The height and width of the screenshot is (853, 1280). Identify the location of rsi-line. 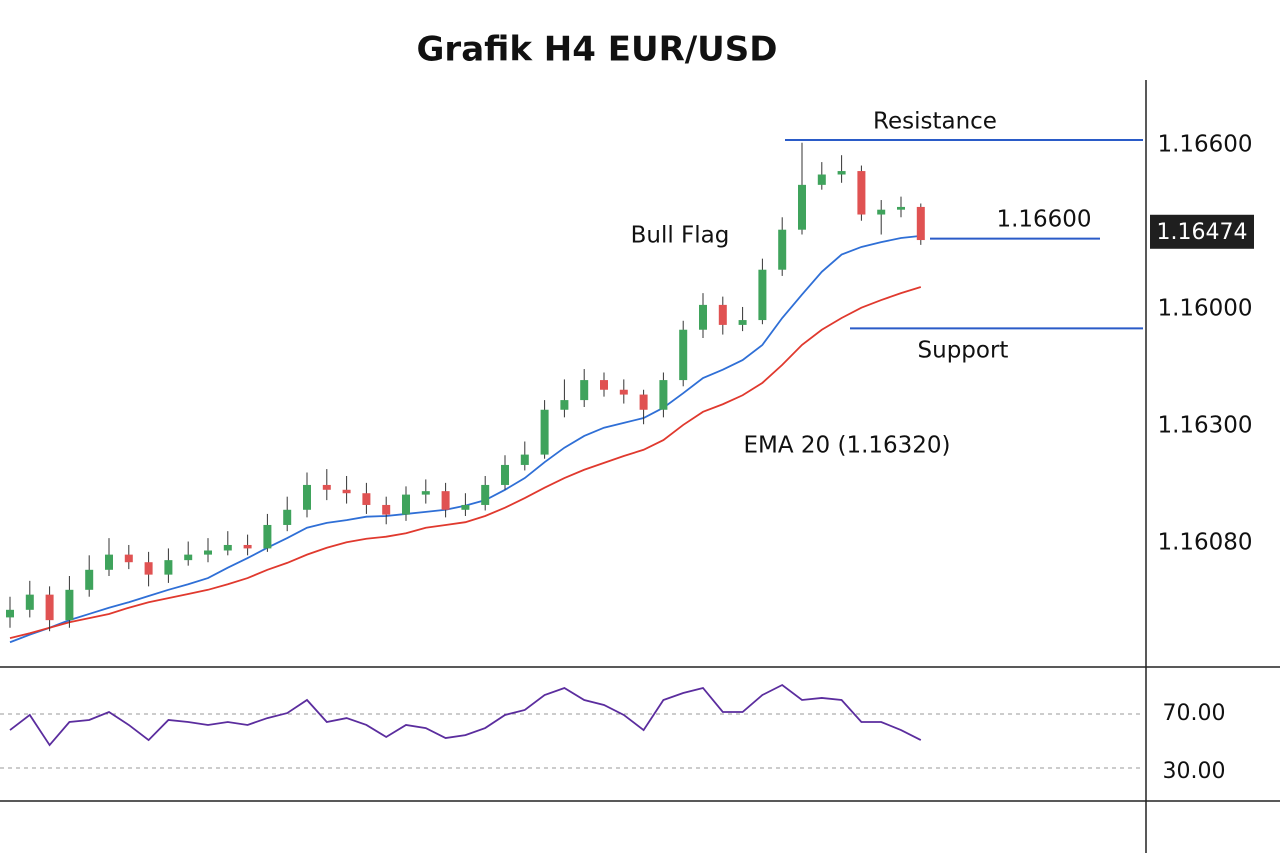
(465, 715).